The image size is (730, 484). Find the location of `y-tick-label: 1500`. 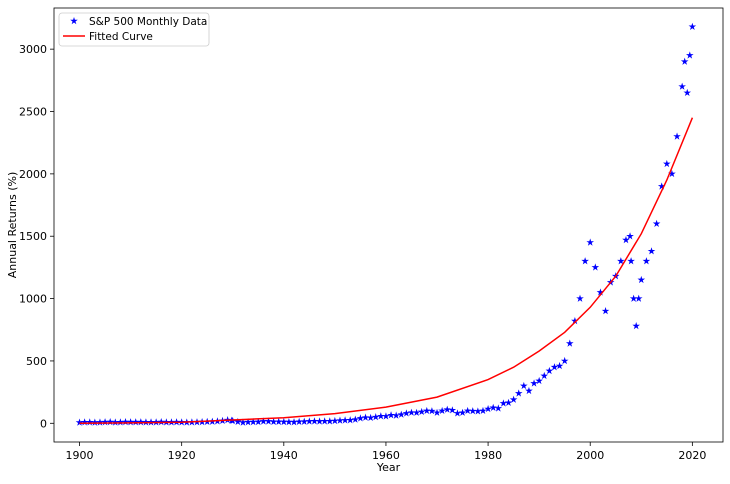

y-tick-label: 1500 is located at coordinates (33, 236).